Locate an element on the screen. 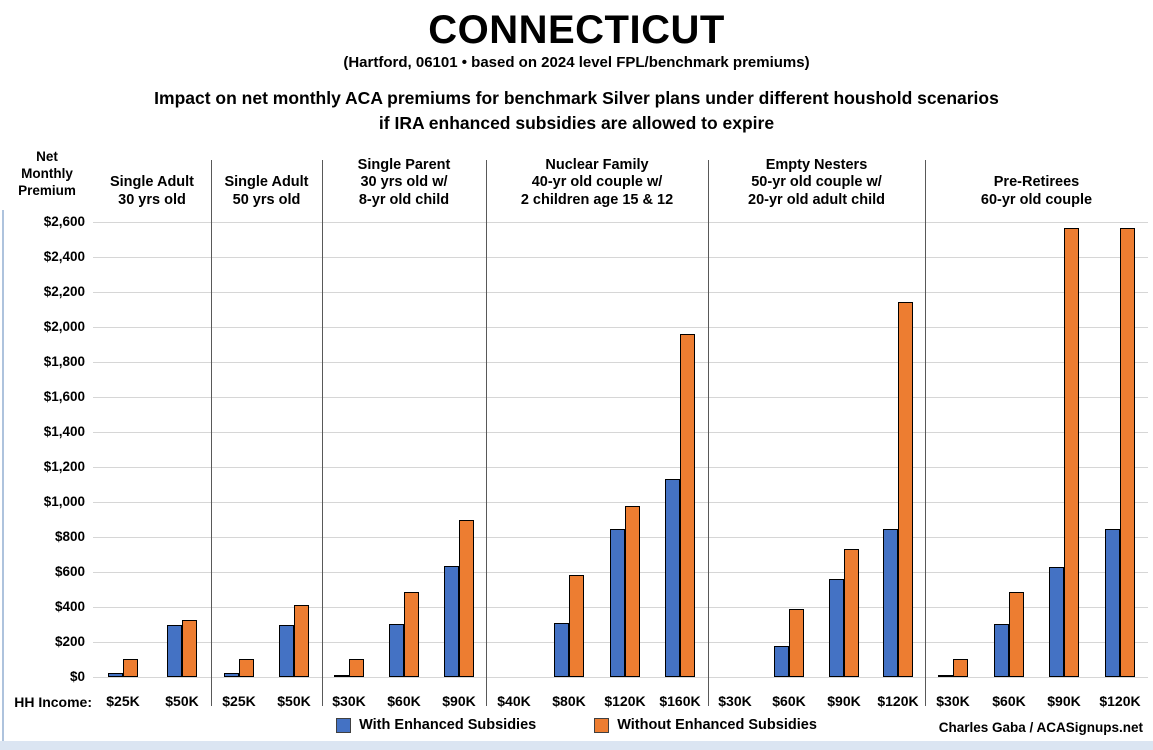 Image resolution: width=1153 pixels, height=750 pixels. y-axis-tick-label: $2,200 is located at coordinates (64, 291).